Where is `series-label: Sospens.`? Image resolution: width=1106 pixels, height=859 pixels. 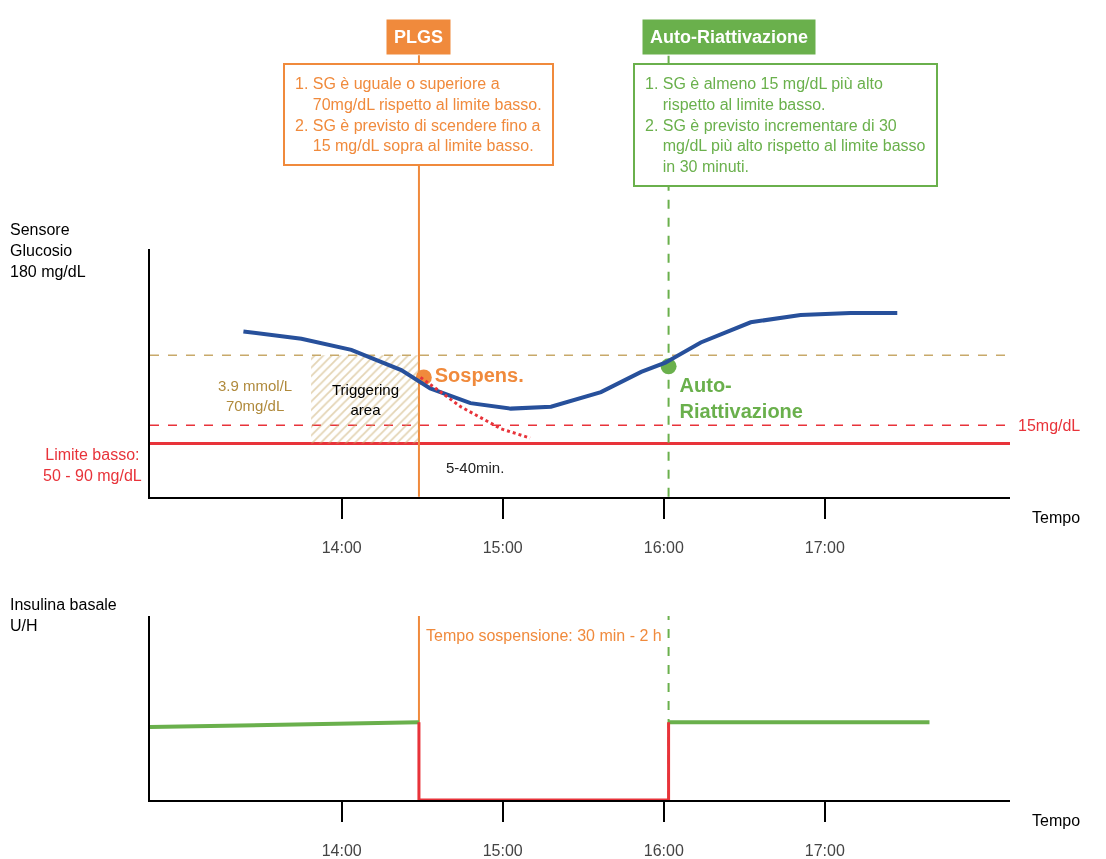 series-label: Sospens. is located at coordinates (479, 375).